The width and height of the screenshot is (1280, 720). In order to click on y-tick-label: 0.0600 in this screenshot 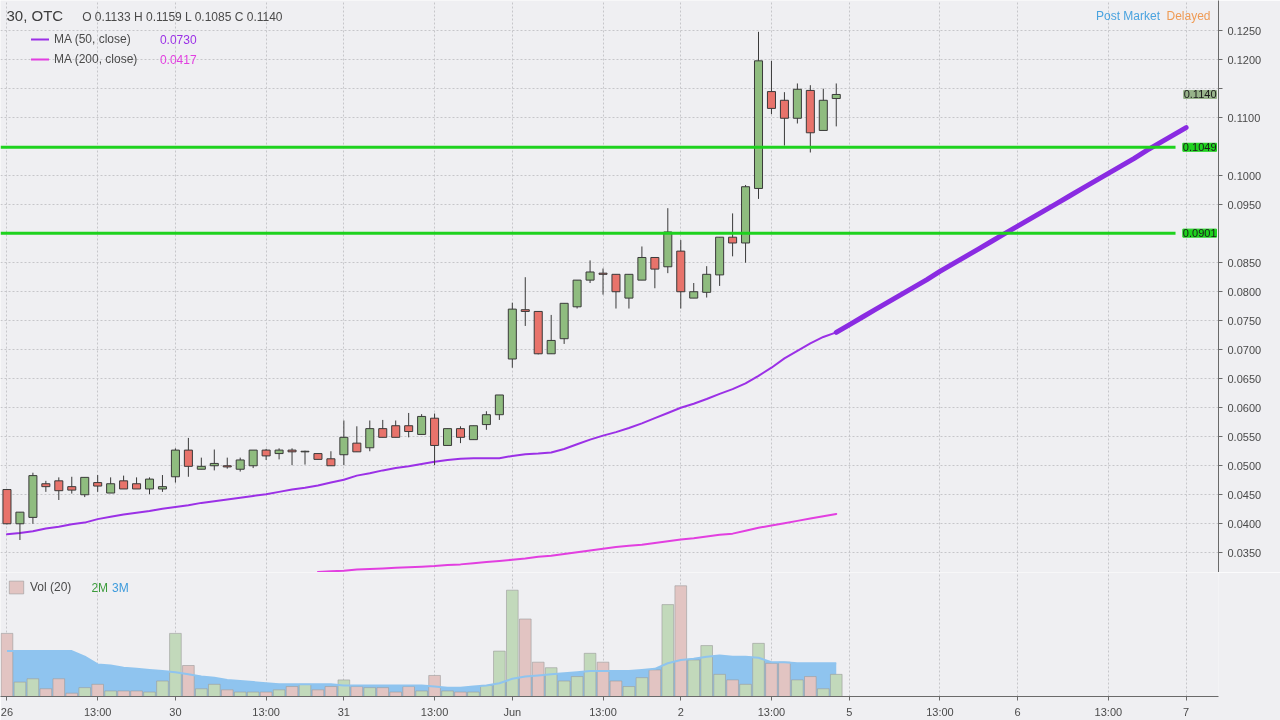, I will do `click(1244, 407)`.